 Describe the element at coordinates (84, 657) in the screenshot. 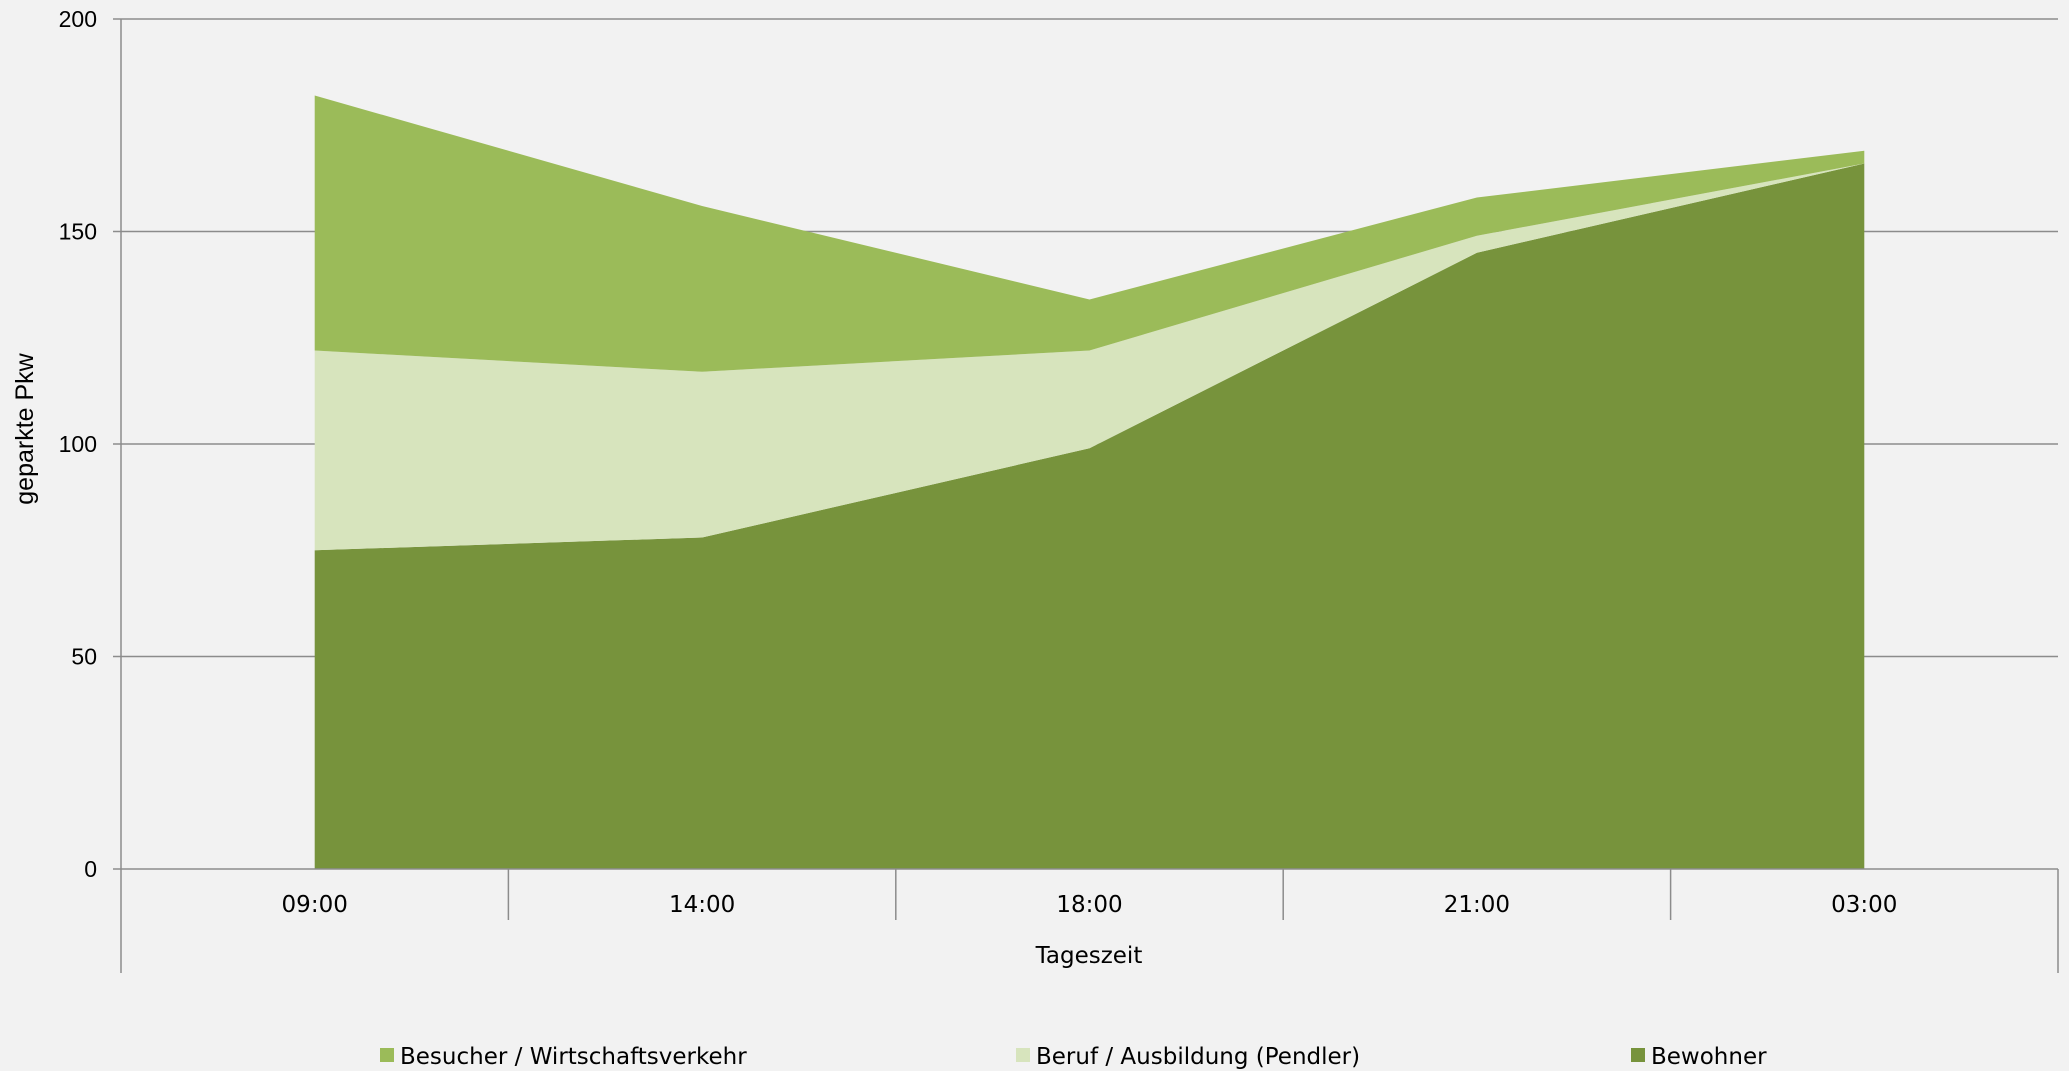

I see `y-tick-label: 50` at that location.